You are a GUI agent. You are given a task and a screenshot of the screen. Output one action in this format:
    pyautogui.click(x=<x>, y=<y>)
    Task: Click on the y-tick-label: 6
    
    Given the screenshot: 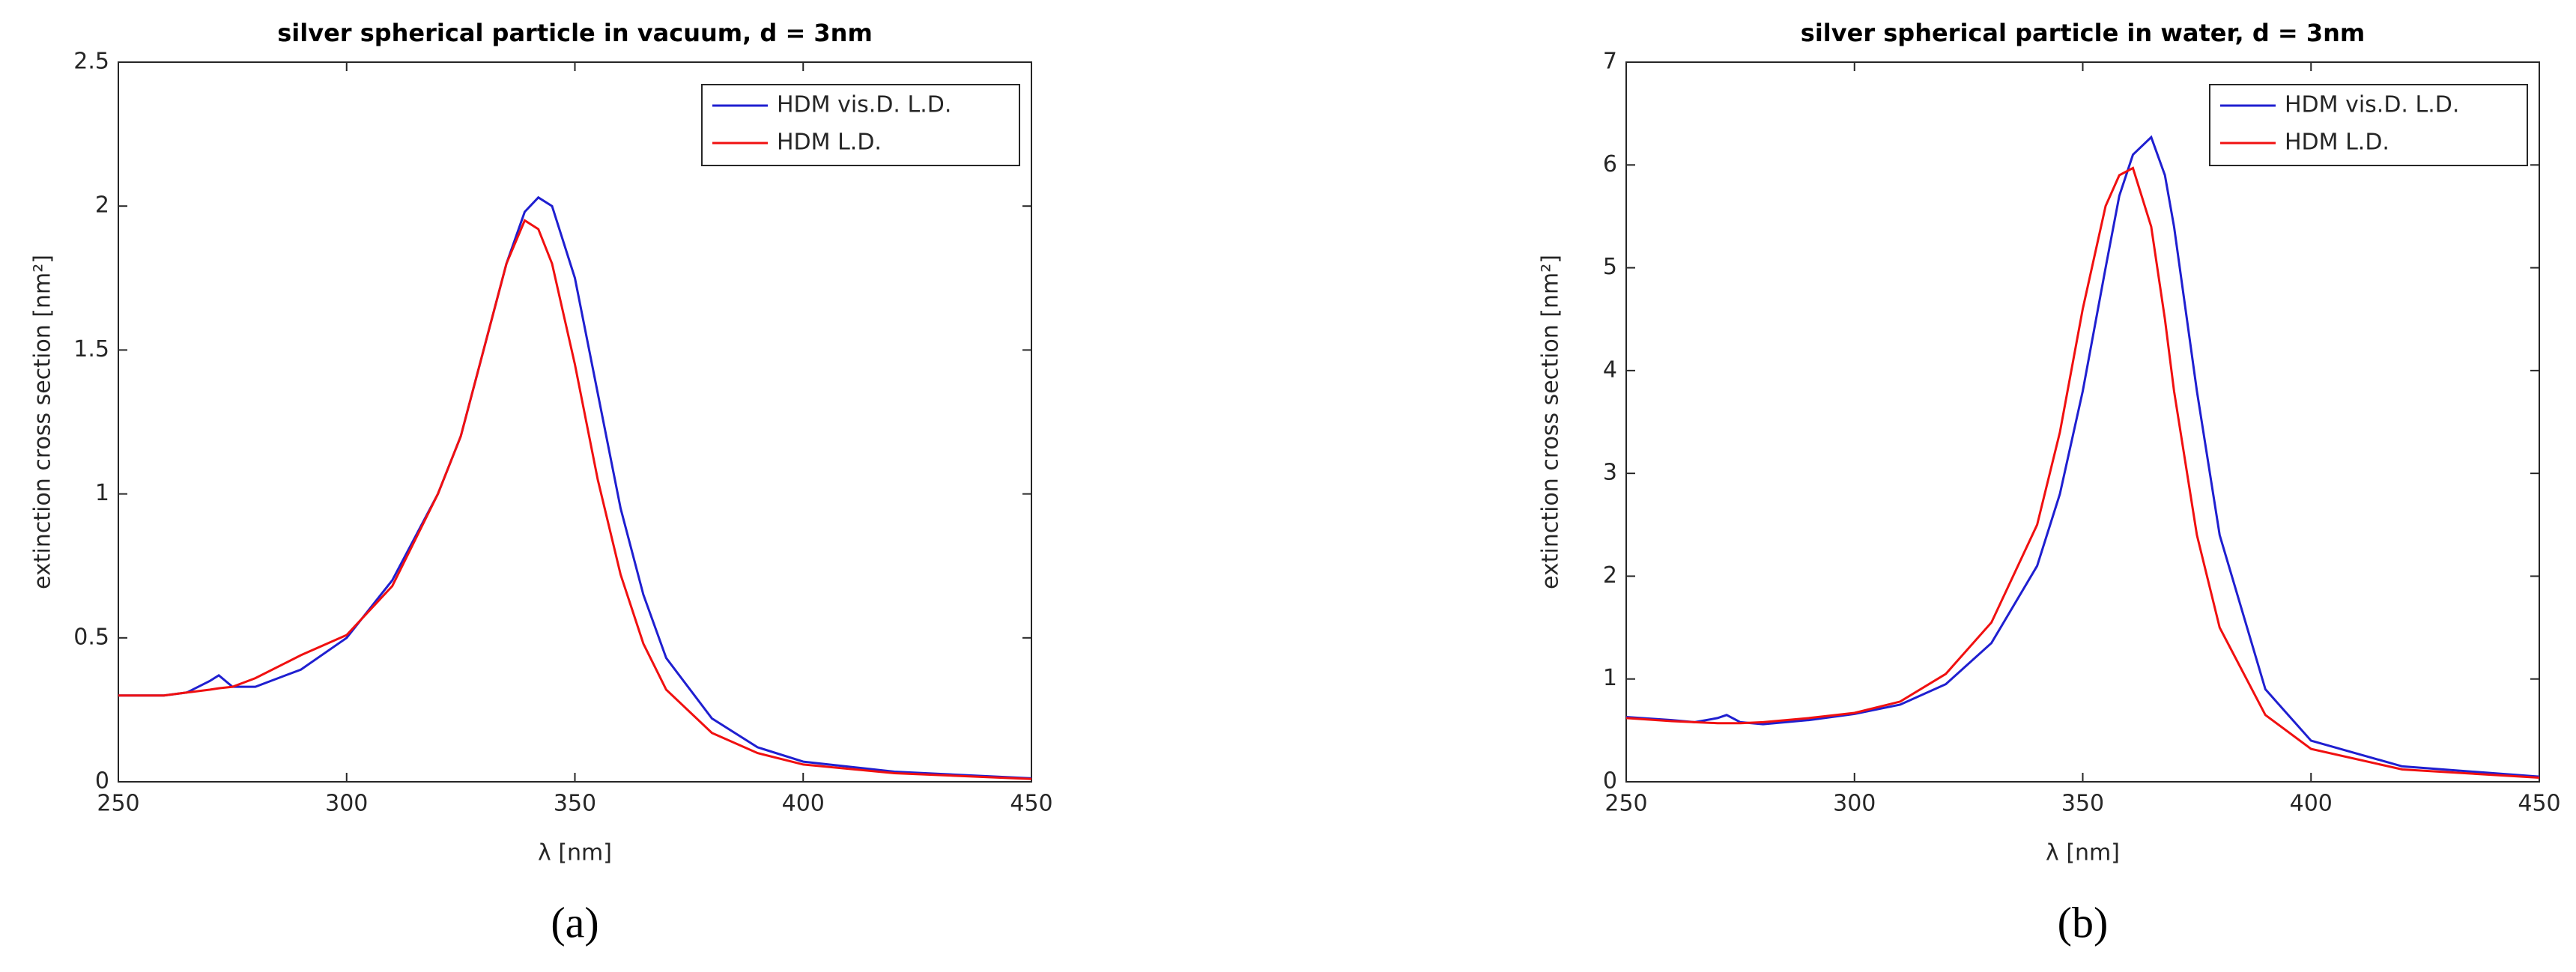 What is the action you would take?
    pyautogui.click(x=1610, y=164)
    